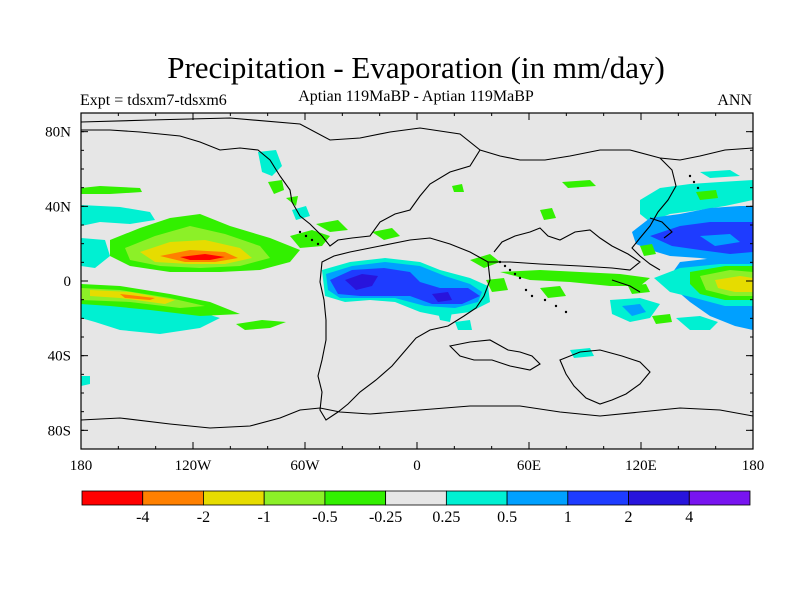  Describe the element at coordinates (305, 466) in the screenshot. I see `x-tick-label: 60W` at that location.